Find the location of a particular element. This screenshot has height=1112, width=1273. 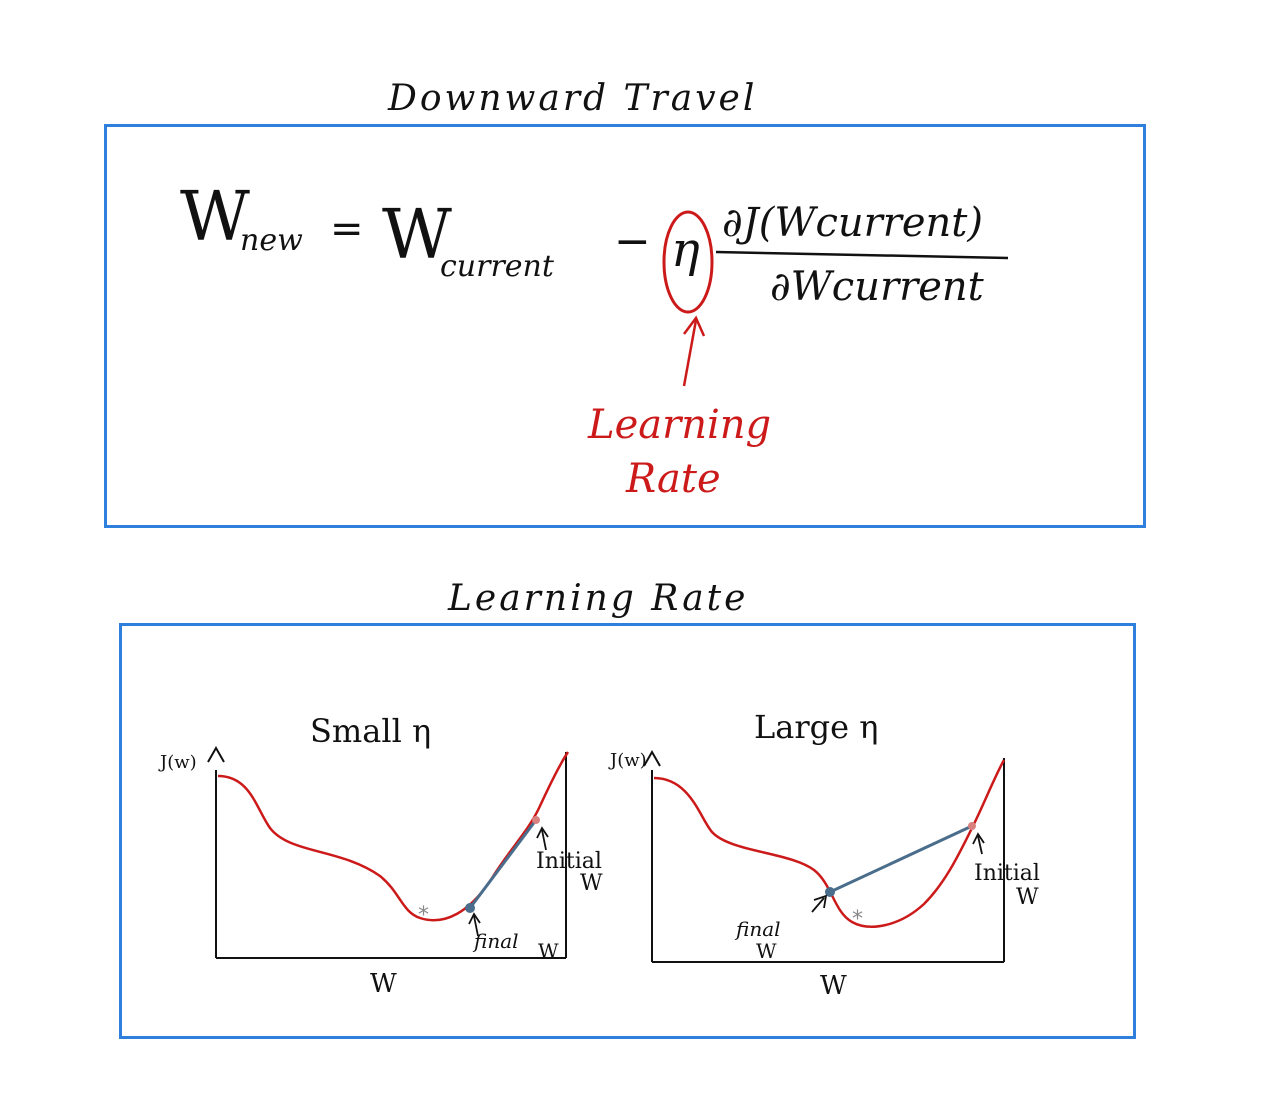

top-section-title: Downward Travel is located at coordinates (573, 98).